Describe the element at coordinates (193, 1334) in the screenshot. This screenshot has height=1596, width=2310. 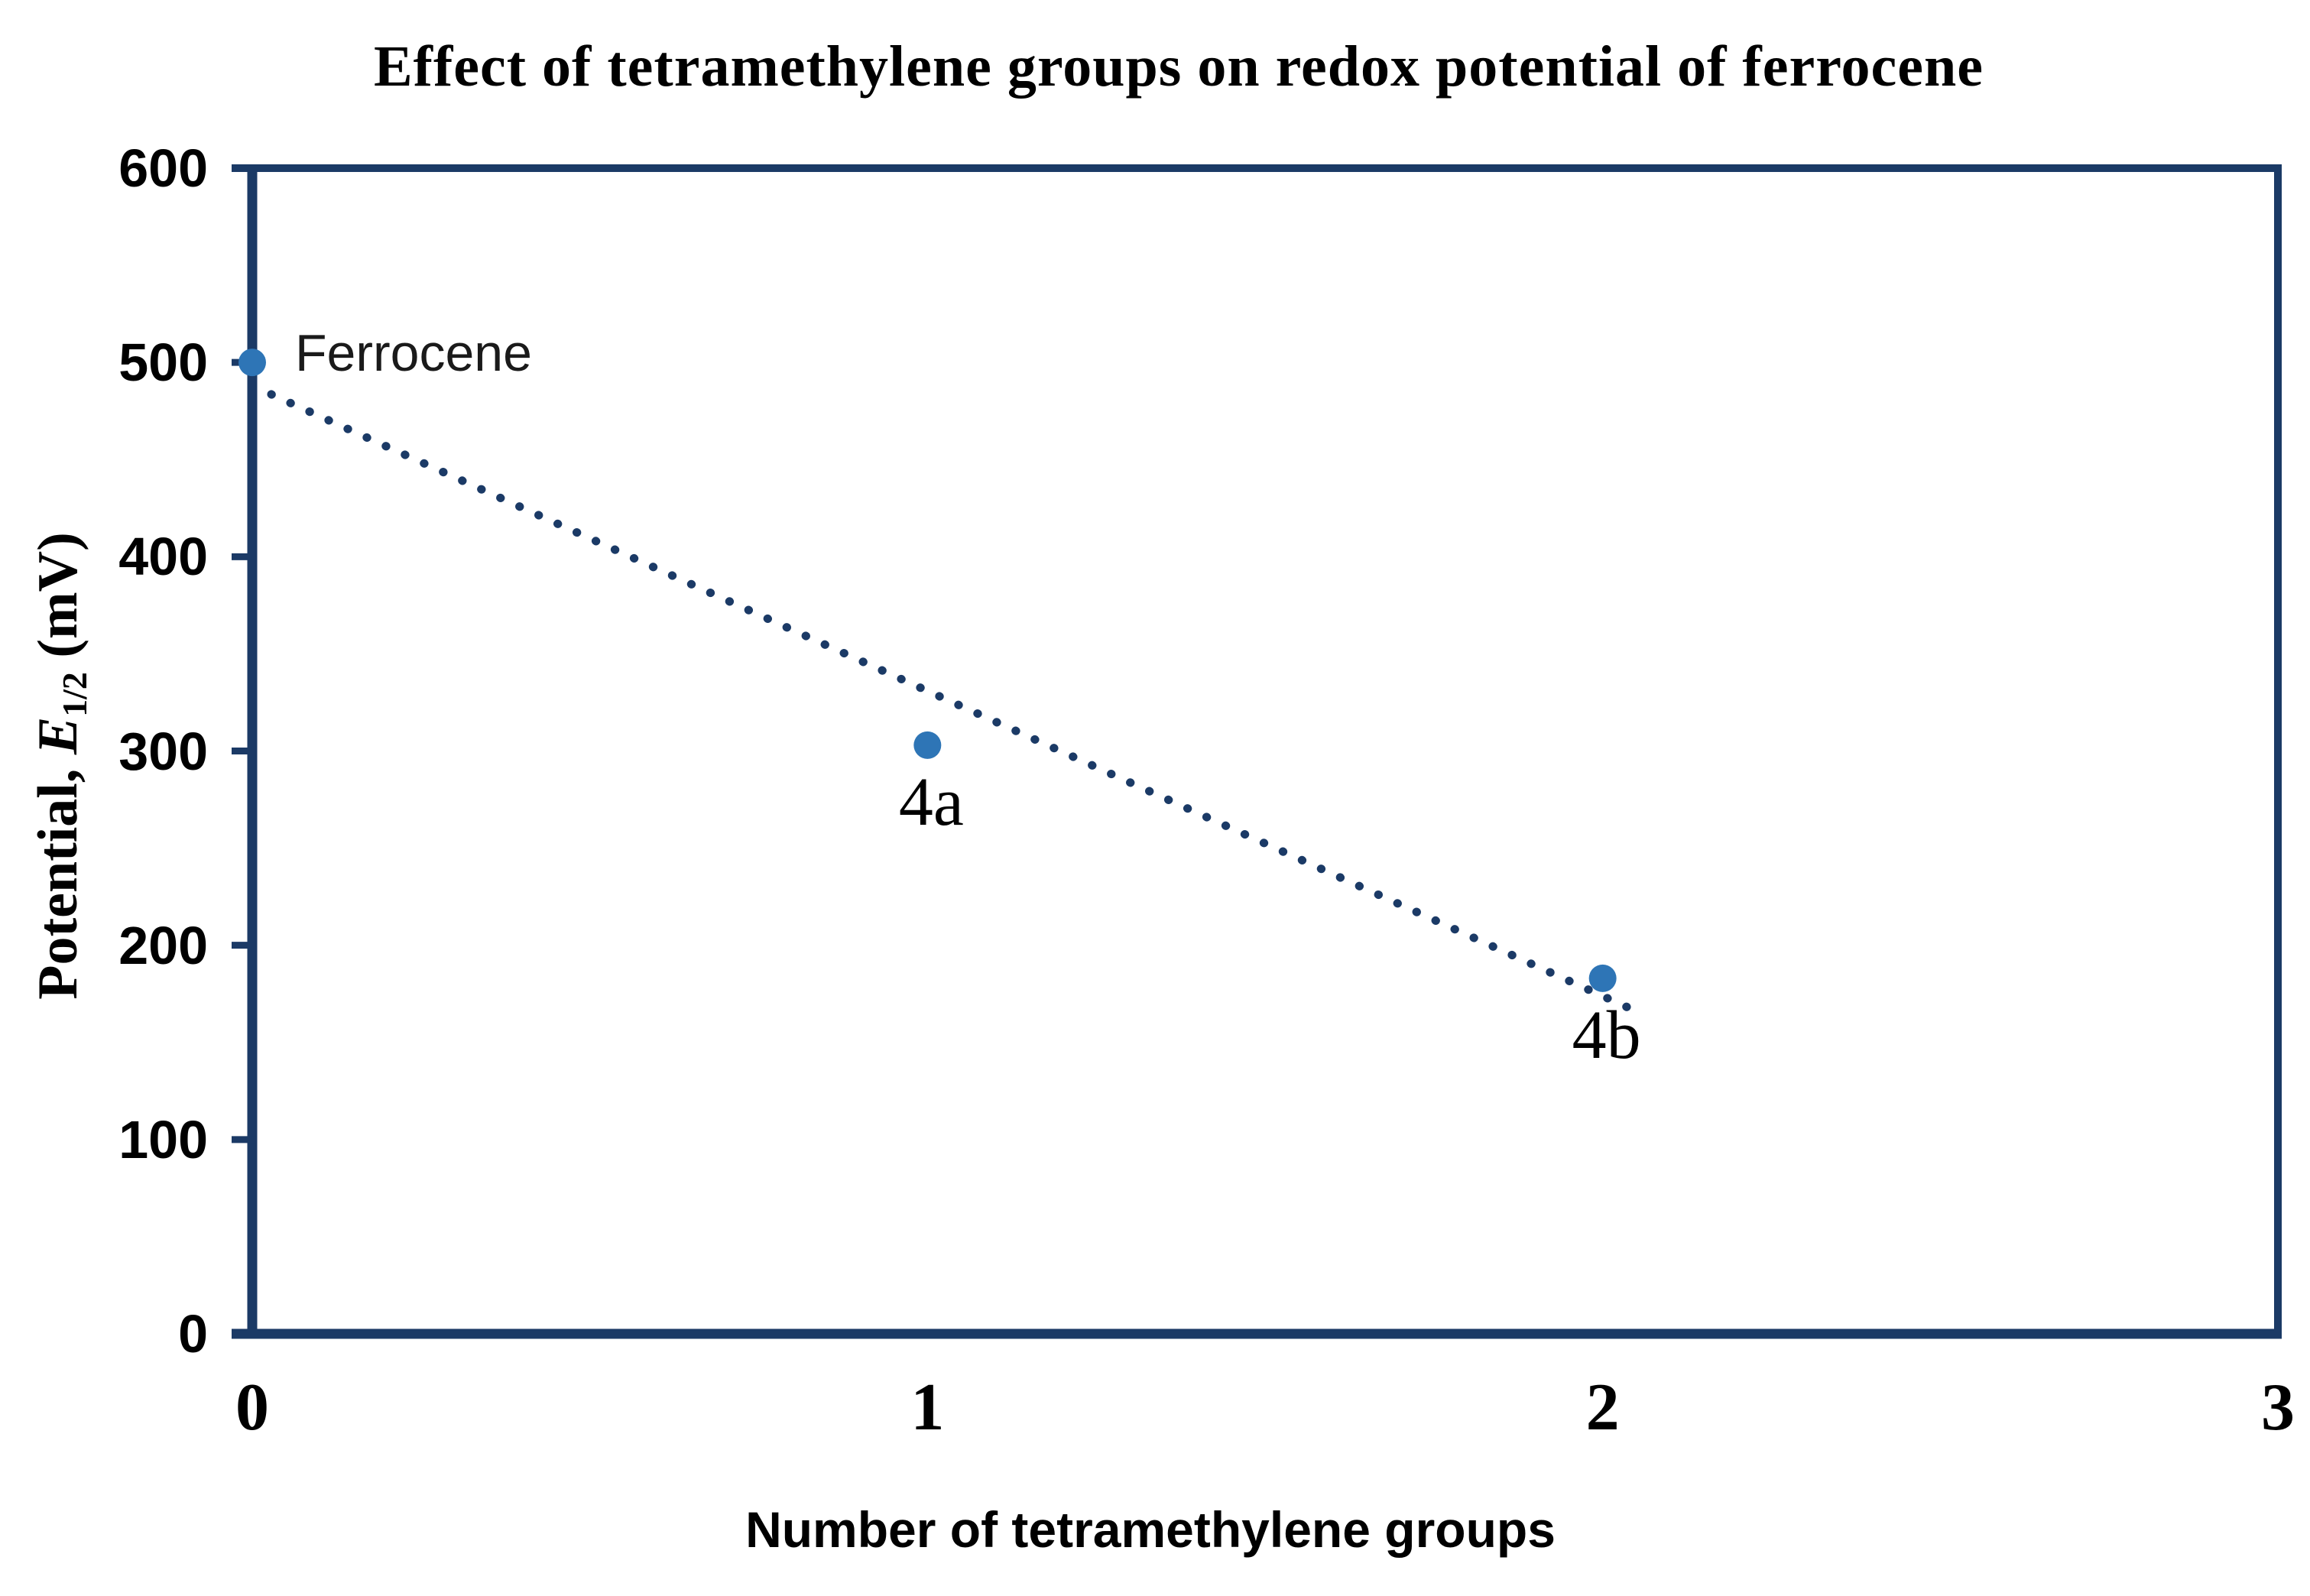
I see `y-tick-label-0: 0` at that location.